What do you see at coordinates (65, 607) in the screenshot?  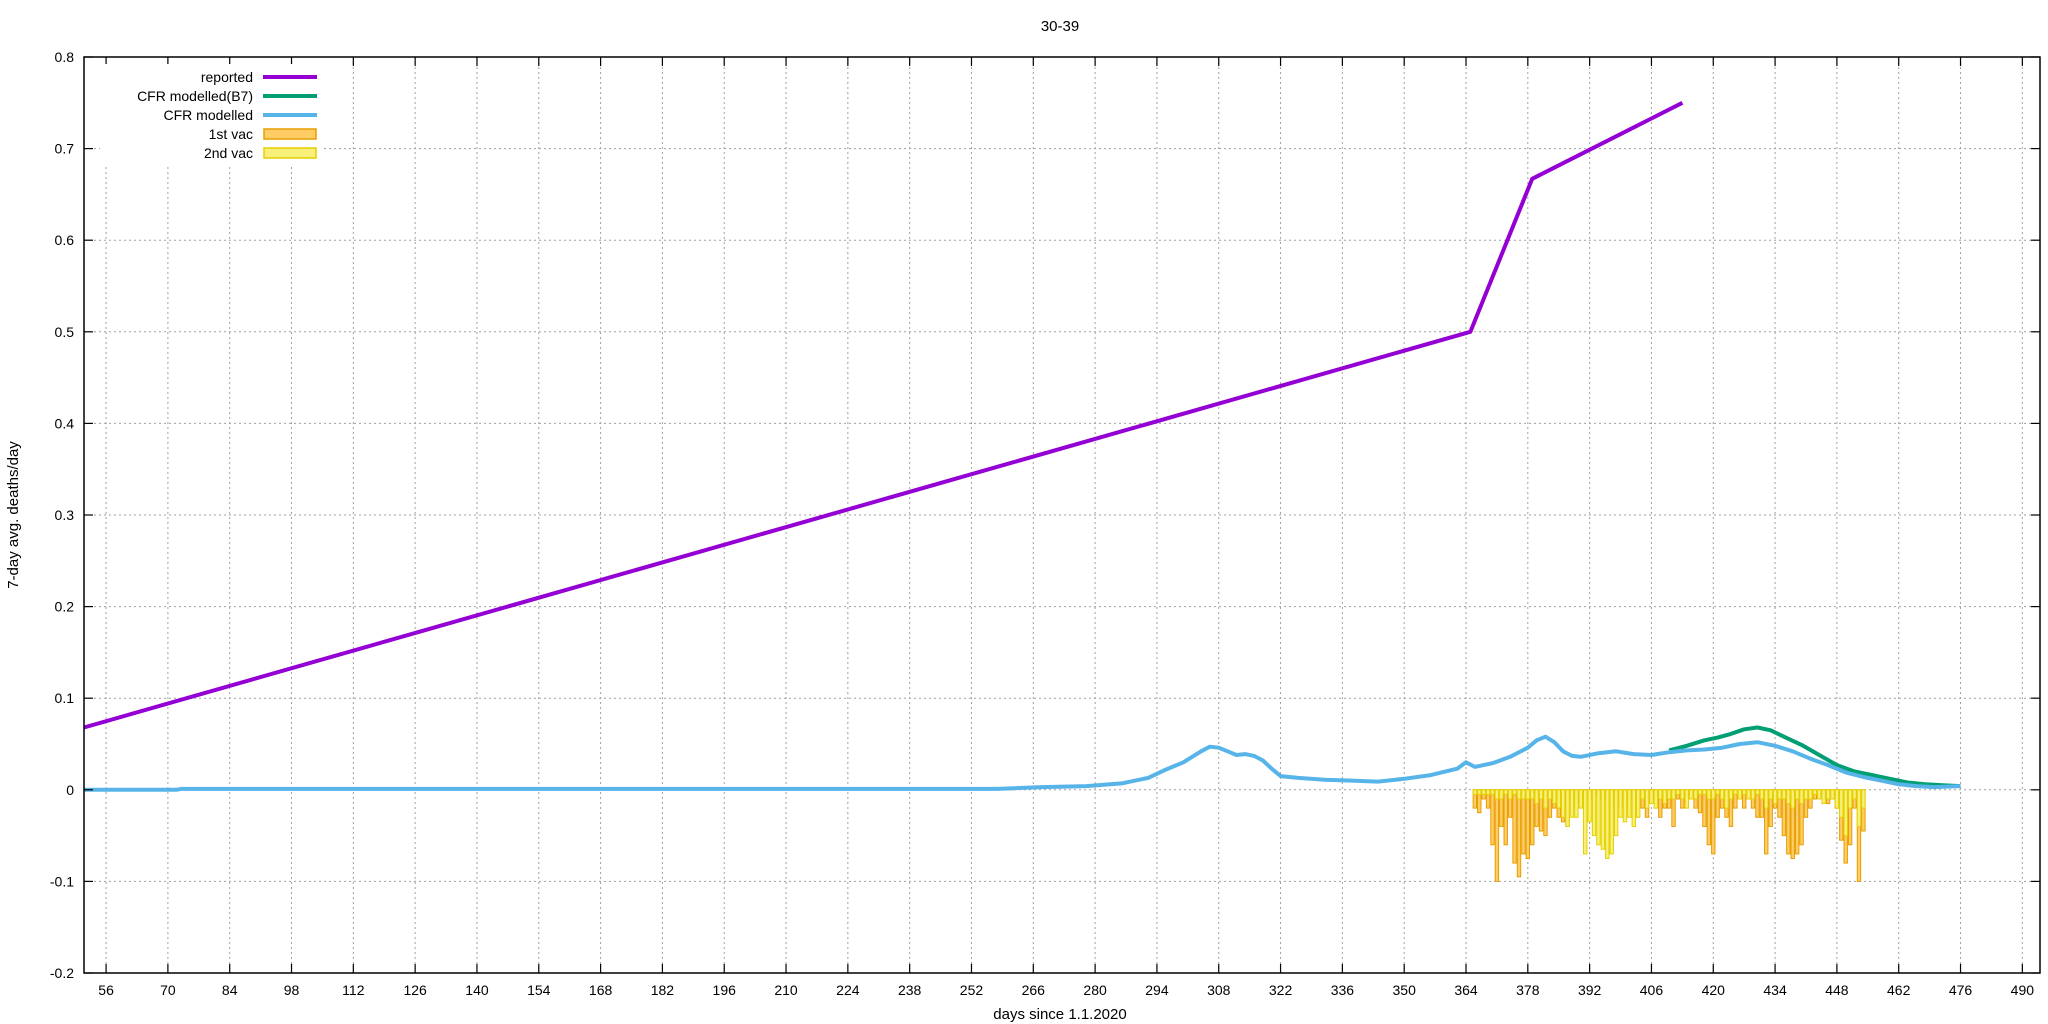 I see `y-tick-label: 0.2` at bounding box center [65, 607].